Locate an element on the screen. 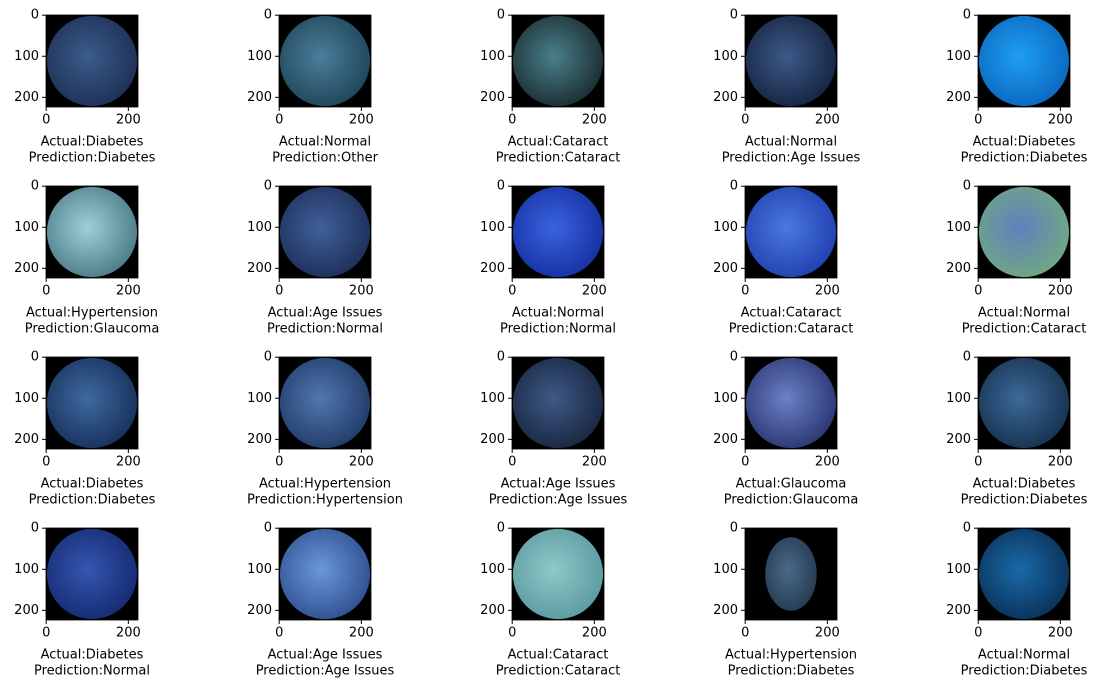 The height and width of the screenshot is (690, 1101). actual-label: Actual:Age Issues is located at coordinates (325, 655).